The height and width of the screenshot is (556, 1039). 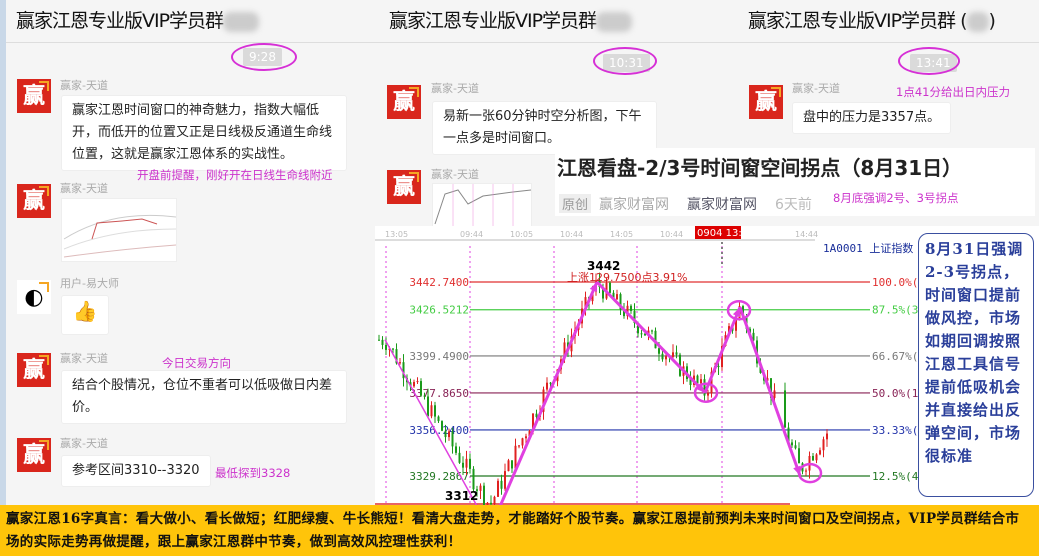 I want to click on thumbnail-chart, so click(x=483, y=206).